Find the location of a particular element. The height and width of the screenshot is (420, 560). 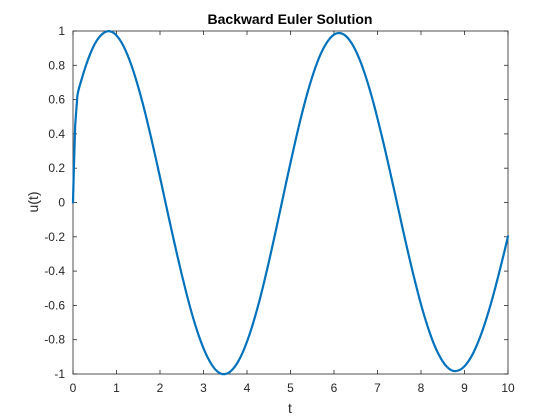

y-tick-label: -0.2 is located at coordinates (54, 237).